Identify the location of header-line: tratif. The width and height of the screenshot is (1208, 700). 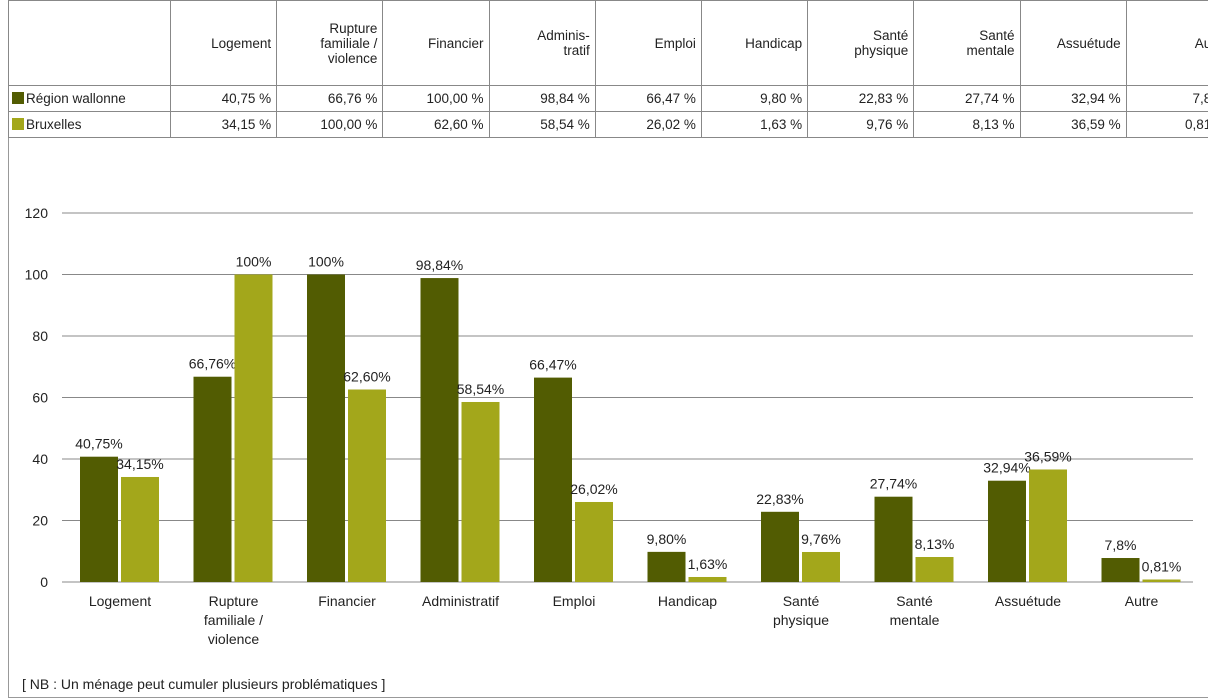
(576, 50).